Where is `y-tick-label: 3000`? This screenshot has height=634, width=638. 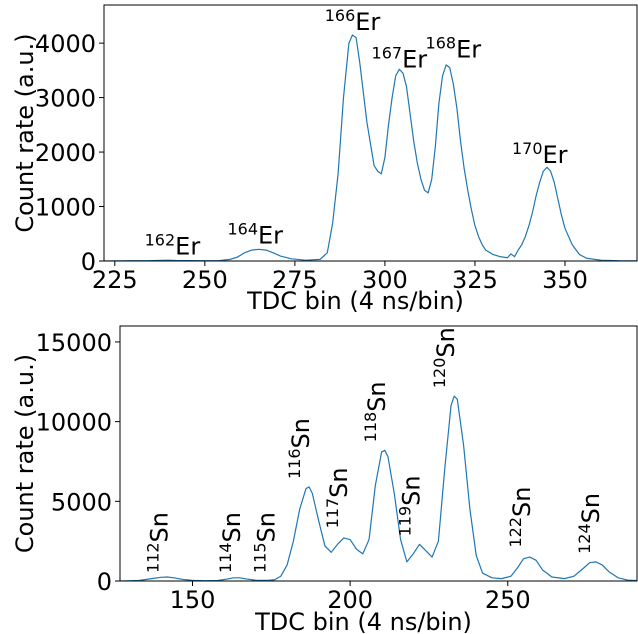
y-tick-label: 3000 is located at coordinates (65, 99).